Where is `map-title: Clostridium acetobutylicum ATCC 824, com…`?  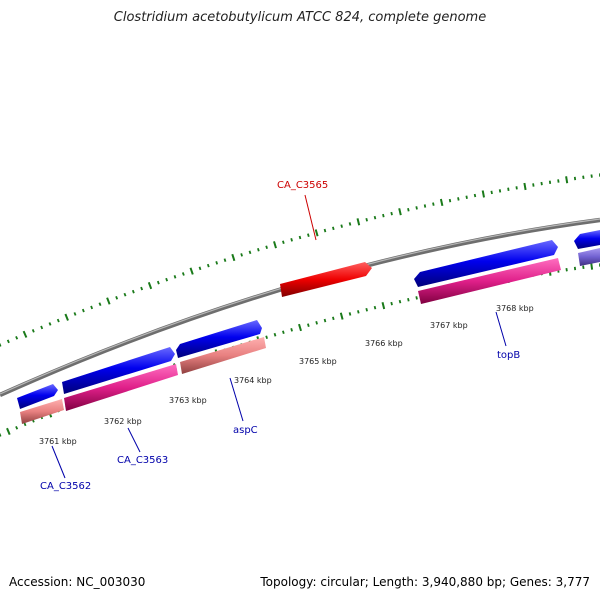
map-title: Clostridium acetobutylicum ATCC 824, com… is located at coordinates (300, 17).